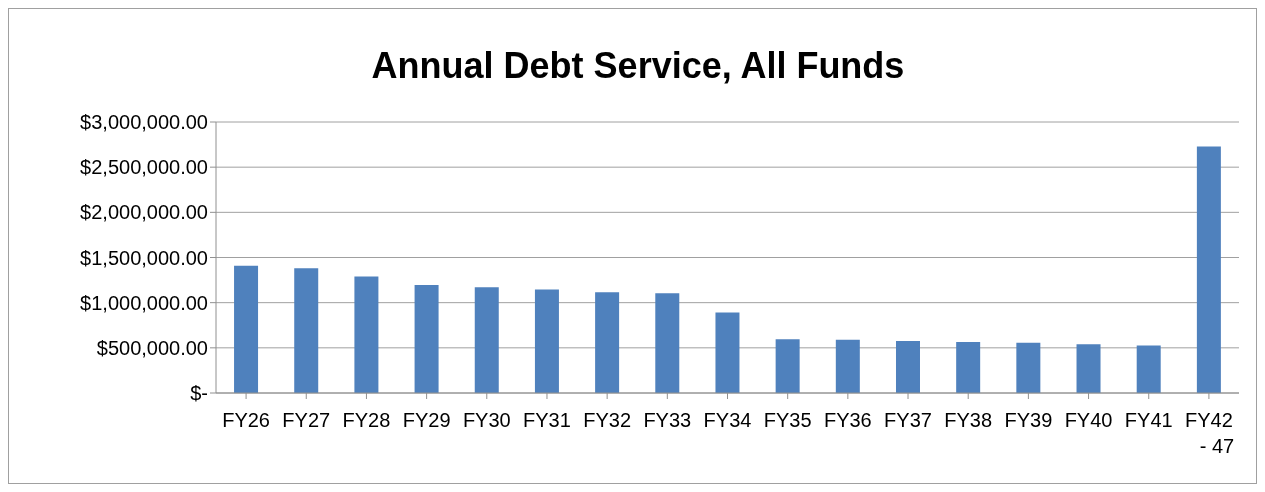 This screenshot has height=492, width=1265. Describe the element at coordinates (727, 420) in the screenshot. I see `x-tick-label: FY34` at that location.